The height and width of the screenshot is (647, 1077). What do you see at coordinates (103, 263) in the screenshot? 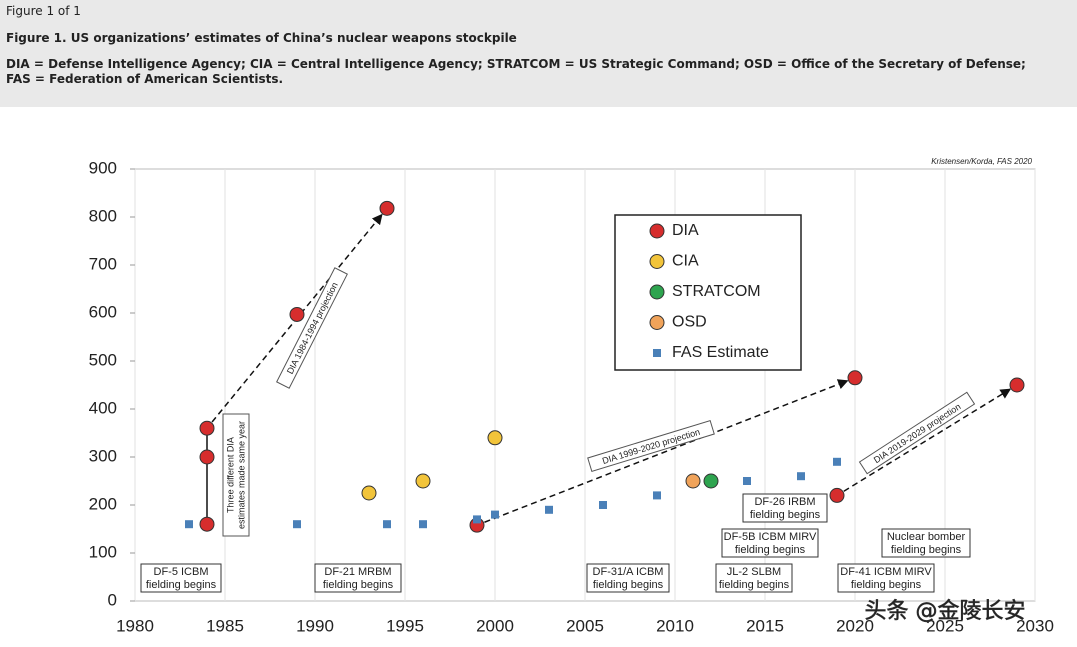
I see `y-tick-label: 700` at bounding box center [103, 263].